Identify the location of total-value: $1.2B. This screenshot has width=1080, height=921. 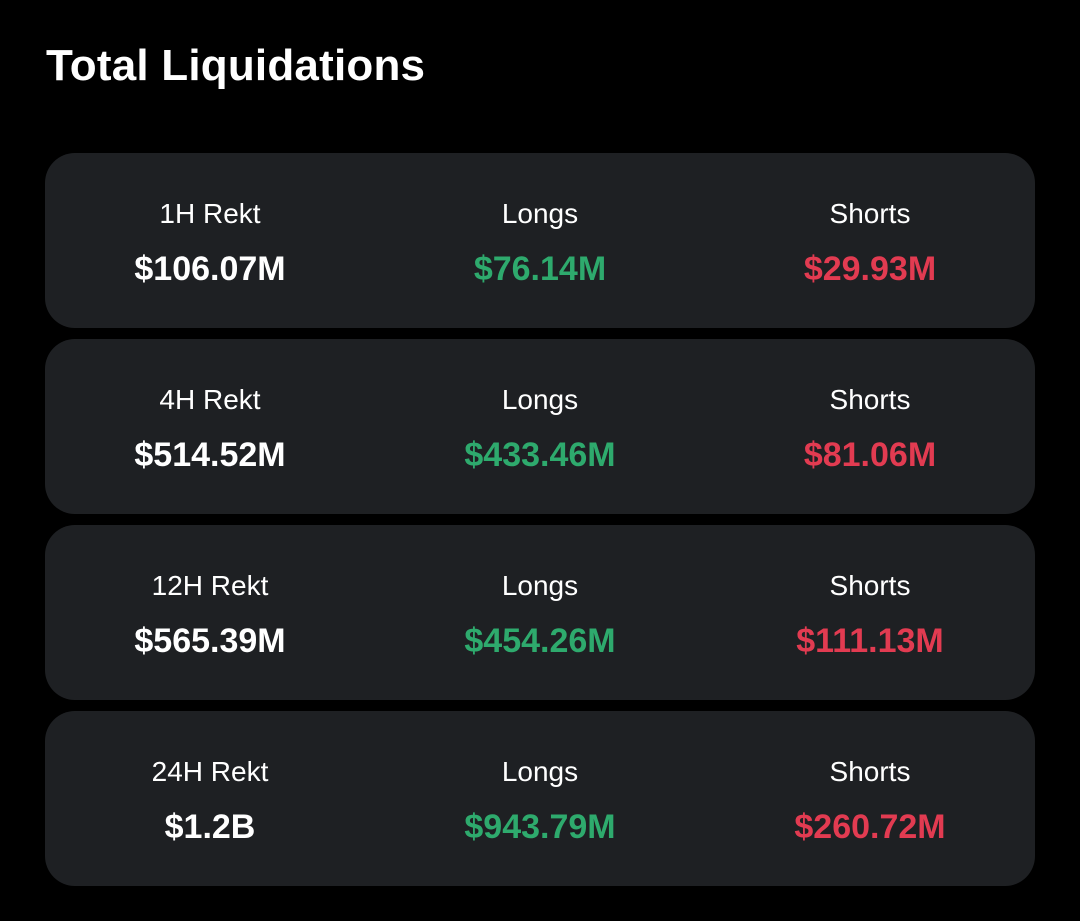
(210, 827).